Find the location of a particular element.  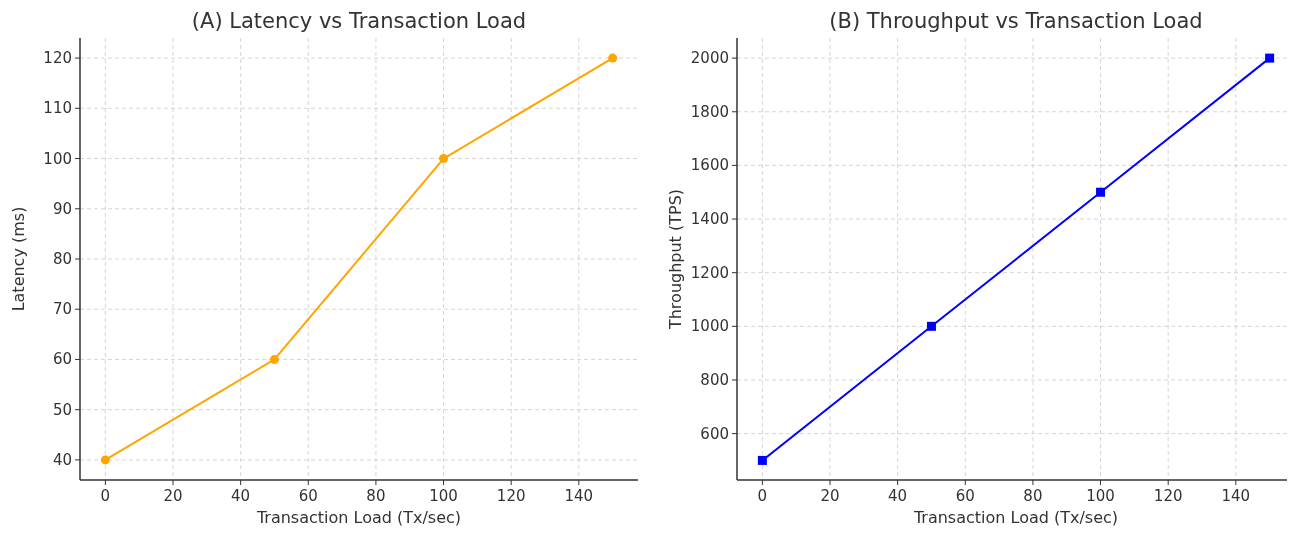

y-tick-label: 80 is located at coordinates (62, 259).